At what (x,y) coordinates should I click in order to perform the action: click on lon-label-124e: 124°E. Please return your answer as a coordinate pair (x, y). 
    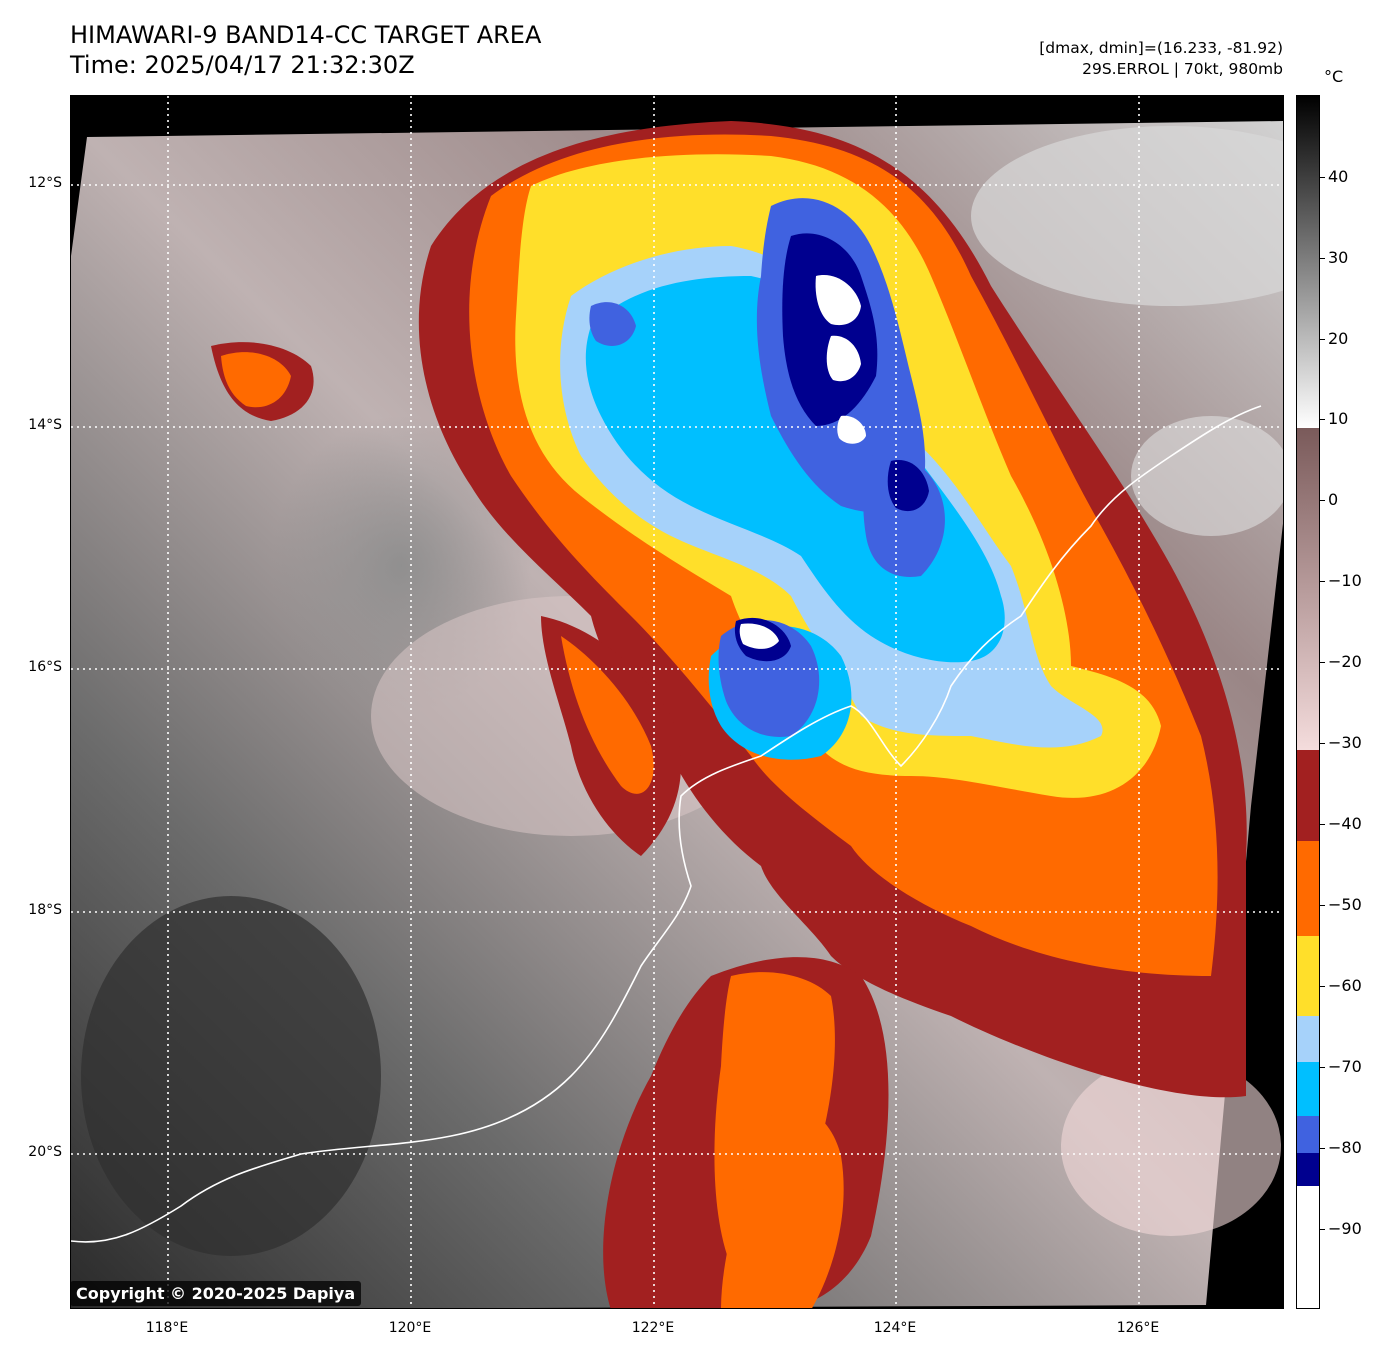
    Looking at the image, I should click on (895, 1328).